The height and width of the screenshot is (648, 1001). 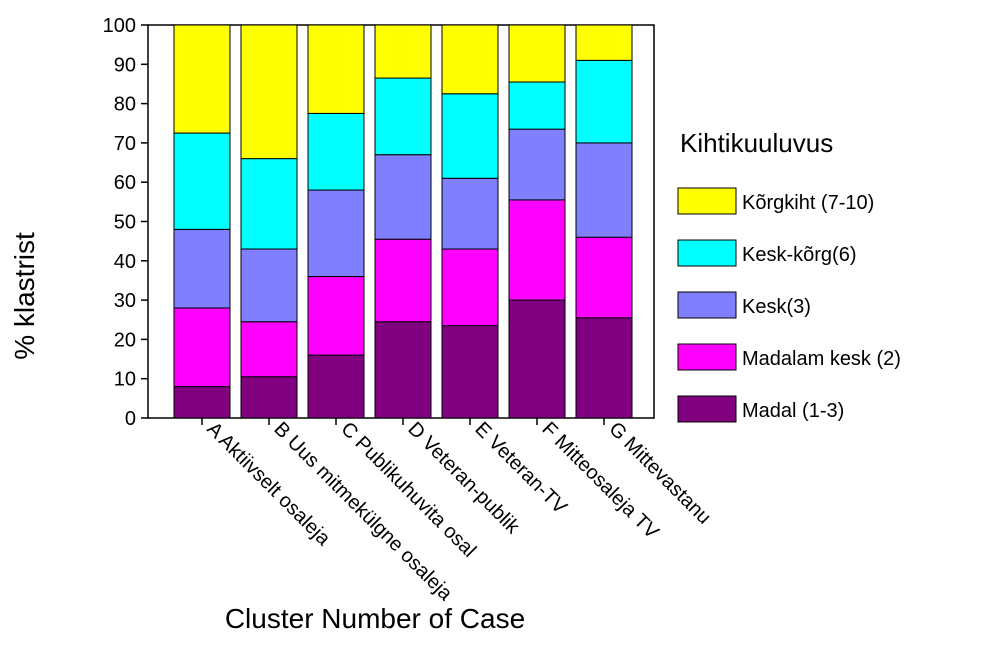 I want to click on x-tick-label: D Veteran-publik, so click(x=463, y=478).